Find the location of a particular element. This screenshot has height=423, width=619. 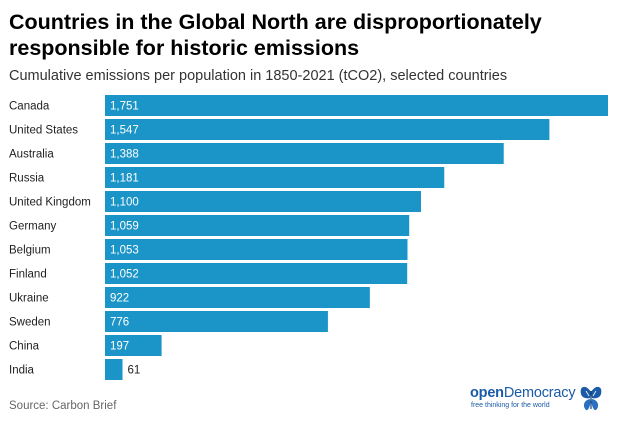

bar-germany is located at coordinates (257, 225).